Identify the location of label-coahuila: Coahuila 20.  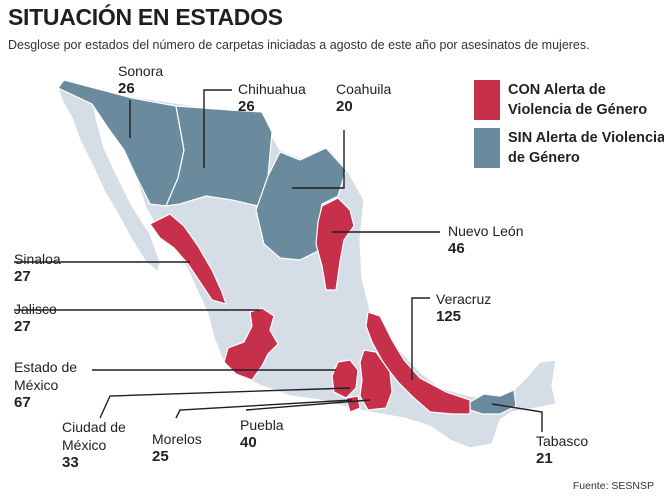
(363, 98).